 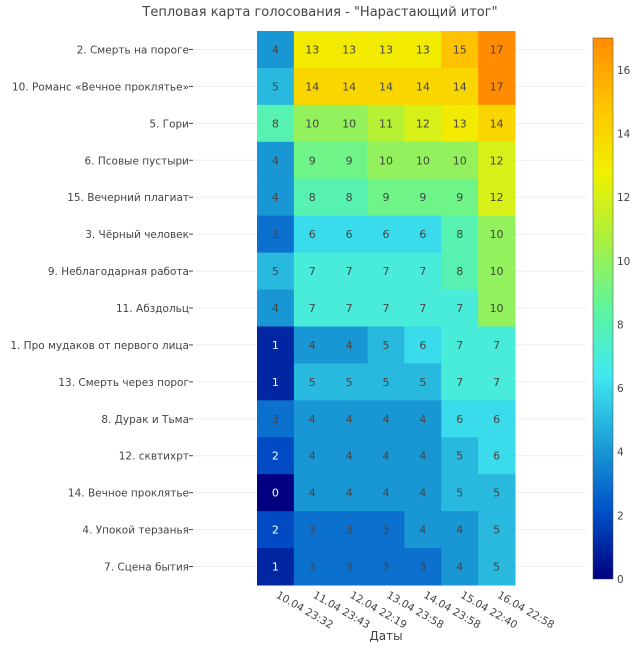 What do you see at coordinates (624, 134) in the screenshot?
I see `colorbar-tick-label: 14` at bounding box center [624, 134].